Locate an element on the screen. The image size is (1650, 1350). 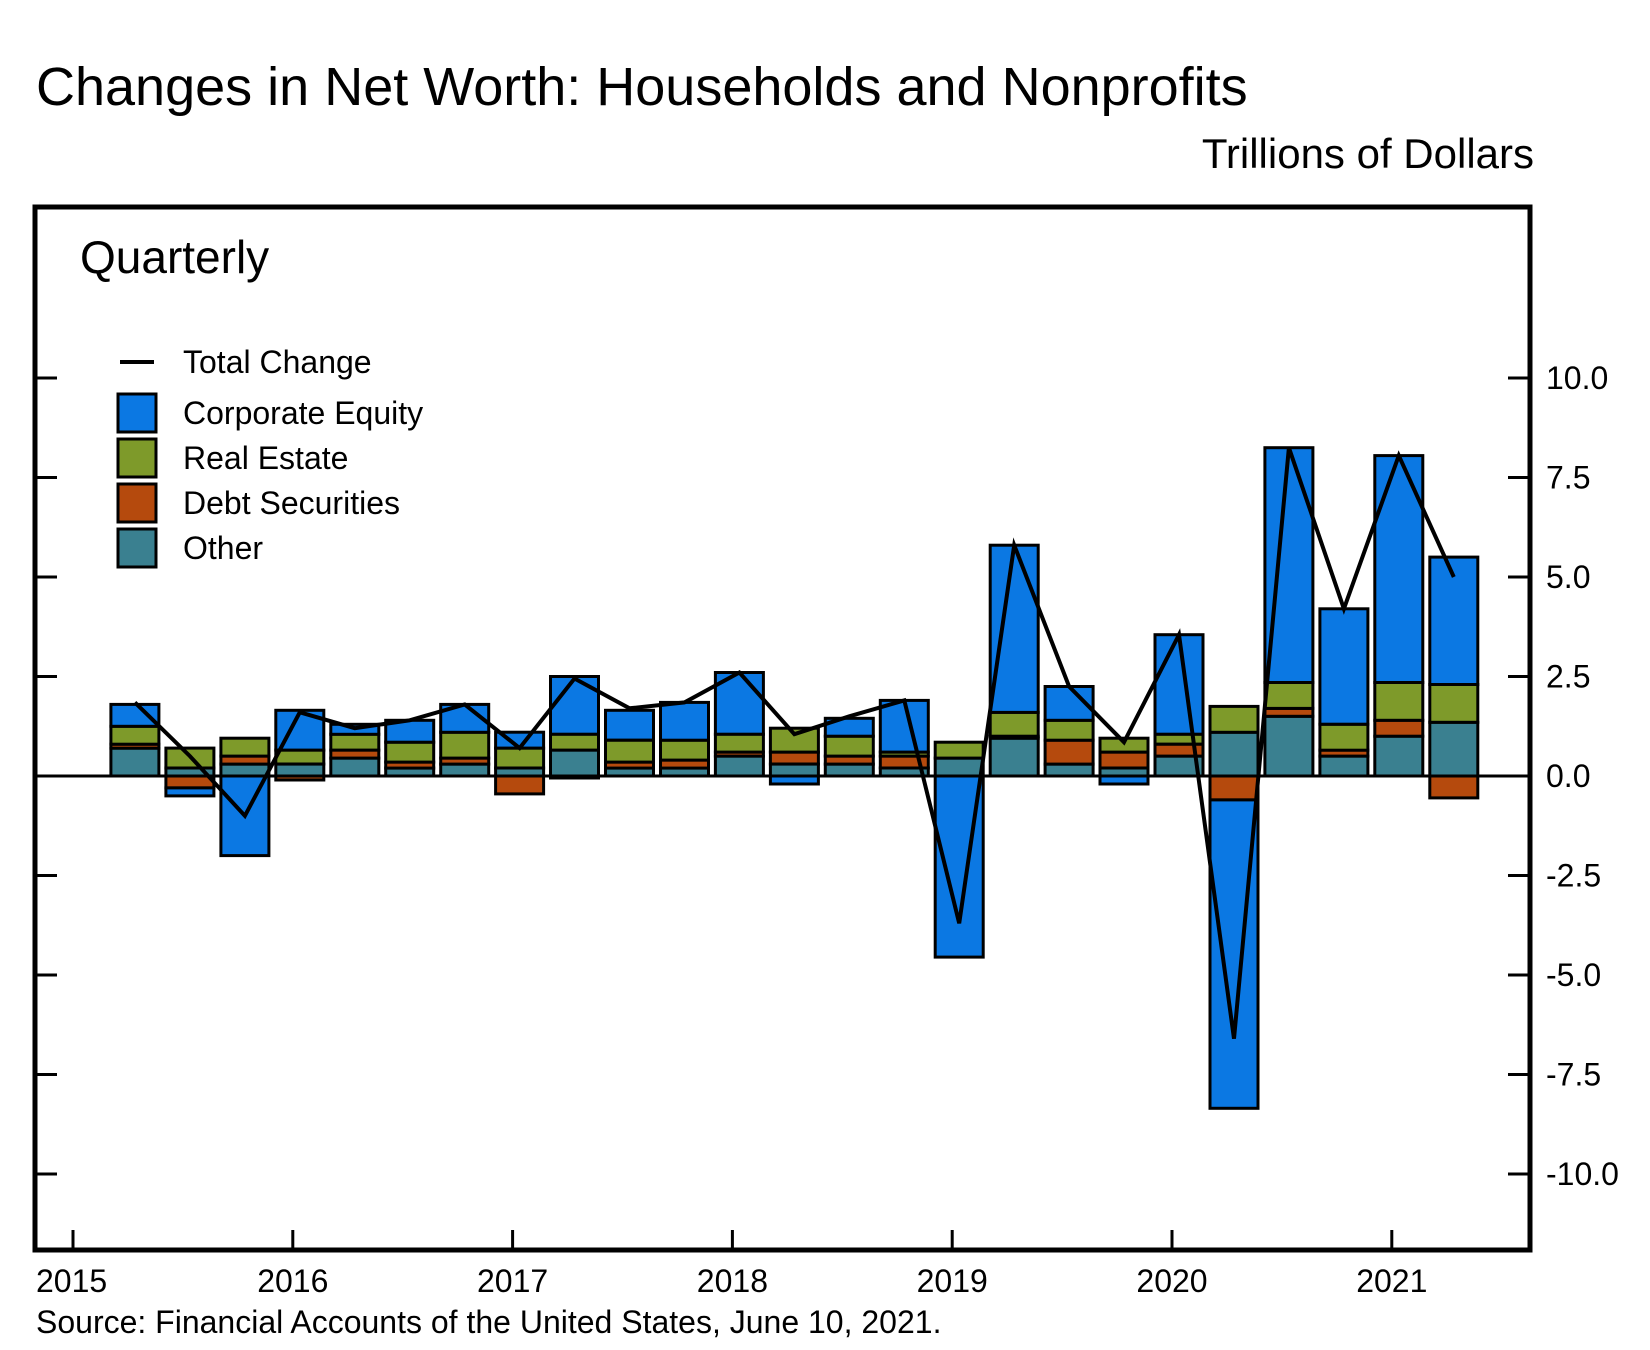
x-tick-label: 2021 is located at coordinates (1391, 1281).